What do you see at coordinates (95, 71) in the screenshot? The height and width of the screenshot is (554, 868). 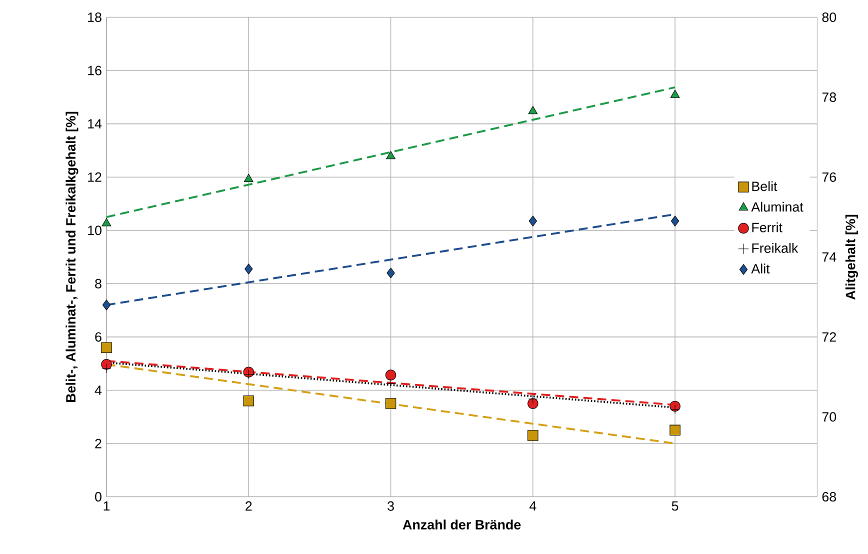 I see `y-tick-label: 16` at bounding box center [95, 71].